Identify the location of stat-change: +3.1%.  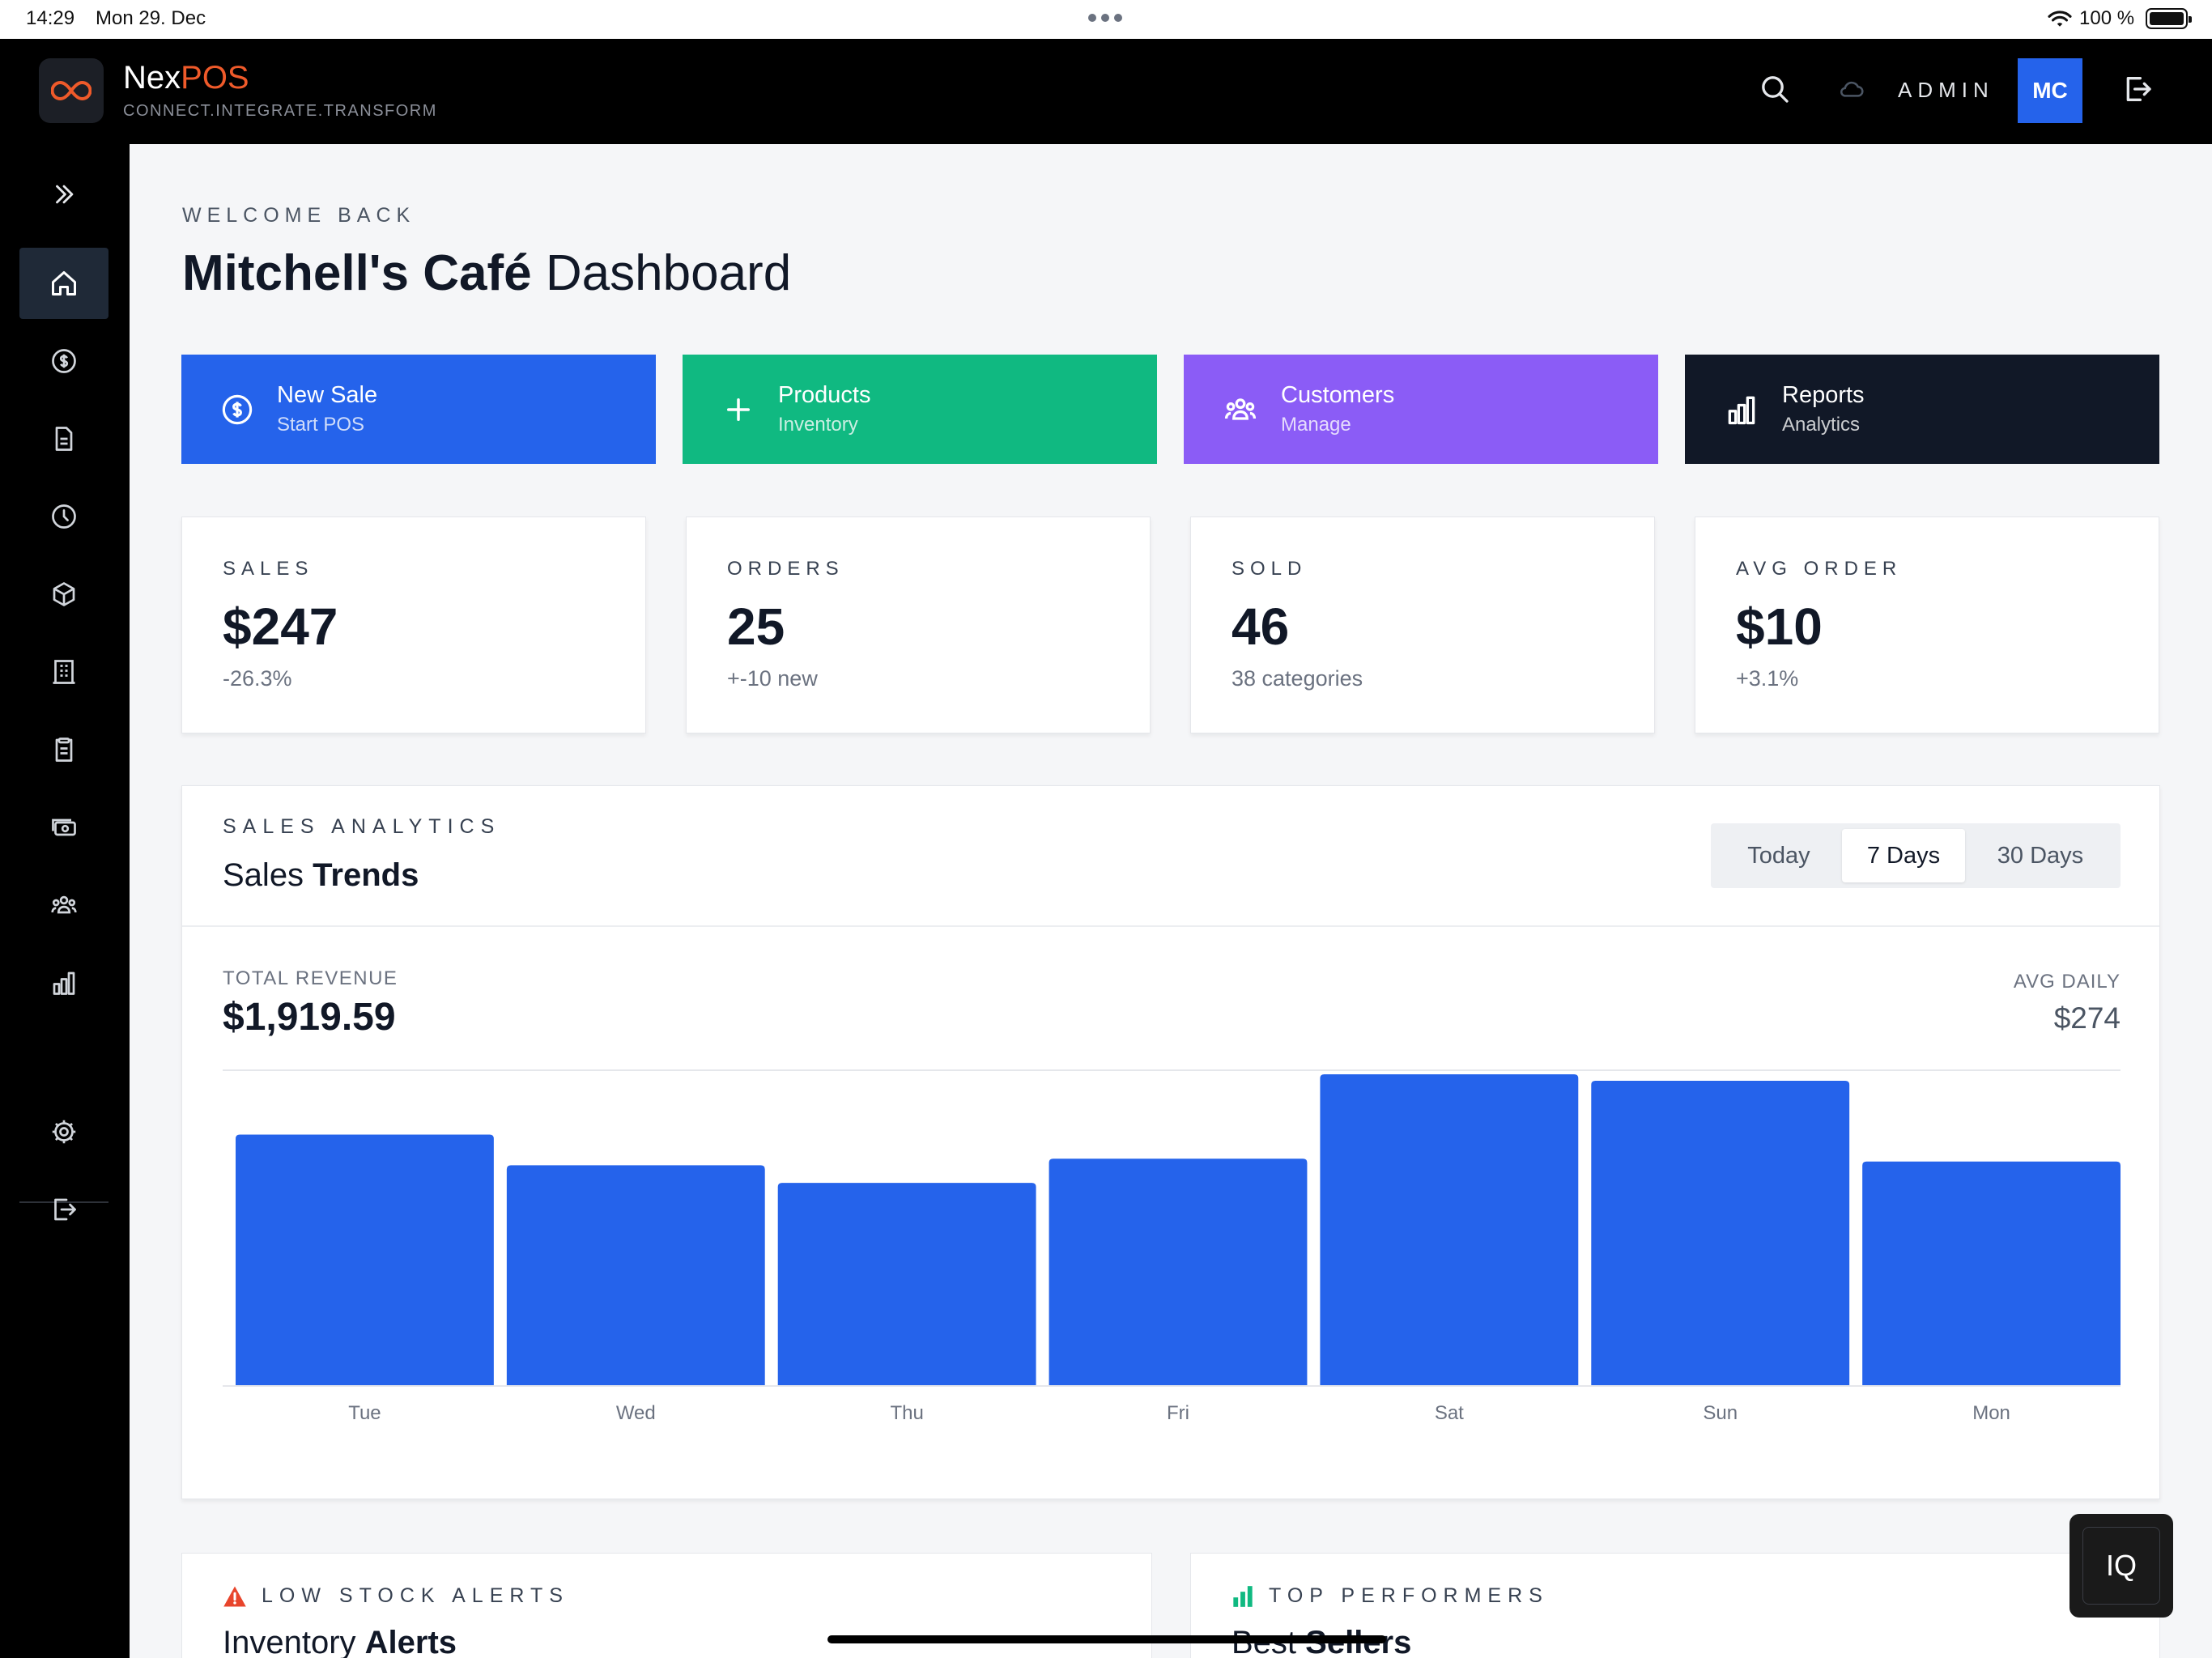
(1767, 678).